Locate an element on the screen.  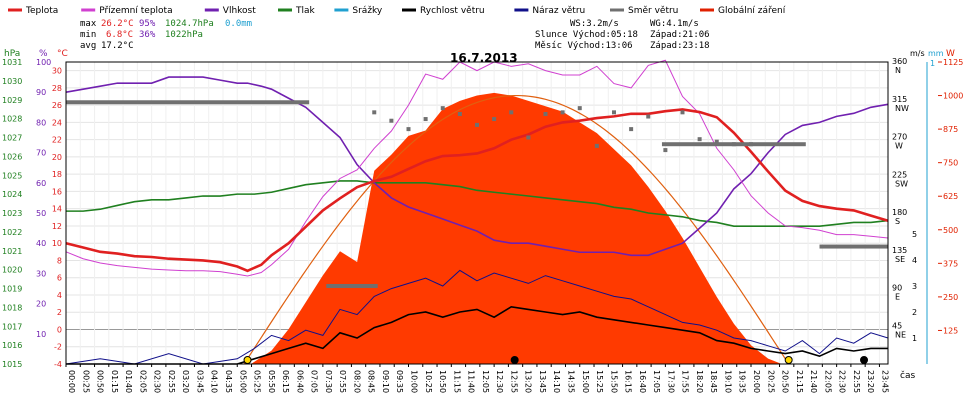
x-tick-label: 13:20 is located at coordinates (528, 381).